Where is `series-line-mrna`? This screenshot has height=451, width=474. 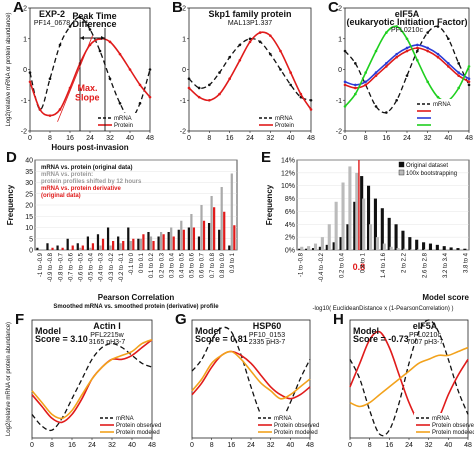
series-line-mrna is located at coordinates (250, 69).